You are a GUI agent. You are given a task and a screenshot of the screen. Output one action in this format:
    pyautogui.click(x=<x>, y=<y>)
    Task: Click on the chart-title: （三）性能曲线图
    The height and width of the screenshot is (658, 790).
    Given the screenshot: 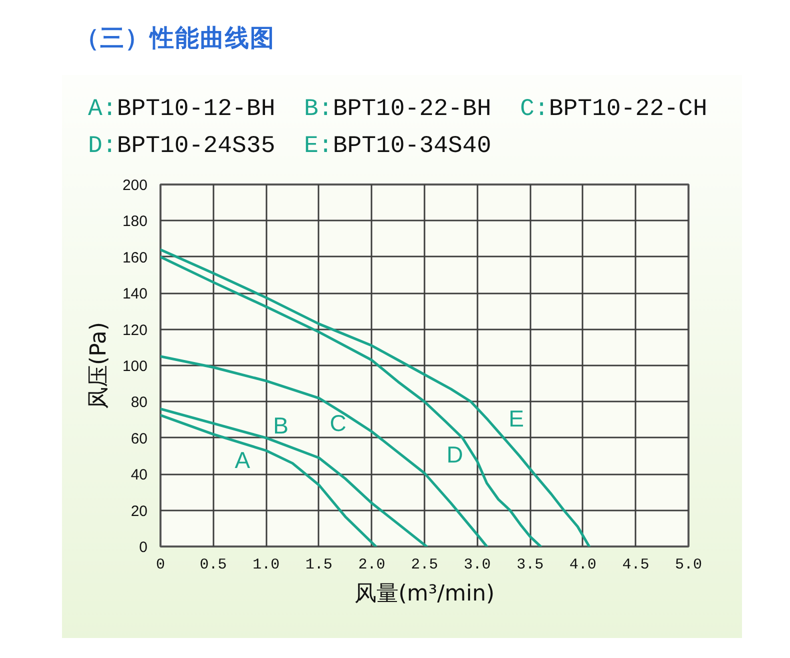 What is the action you would take?
    pyautogui.click(x=175, y=38)
    